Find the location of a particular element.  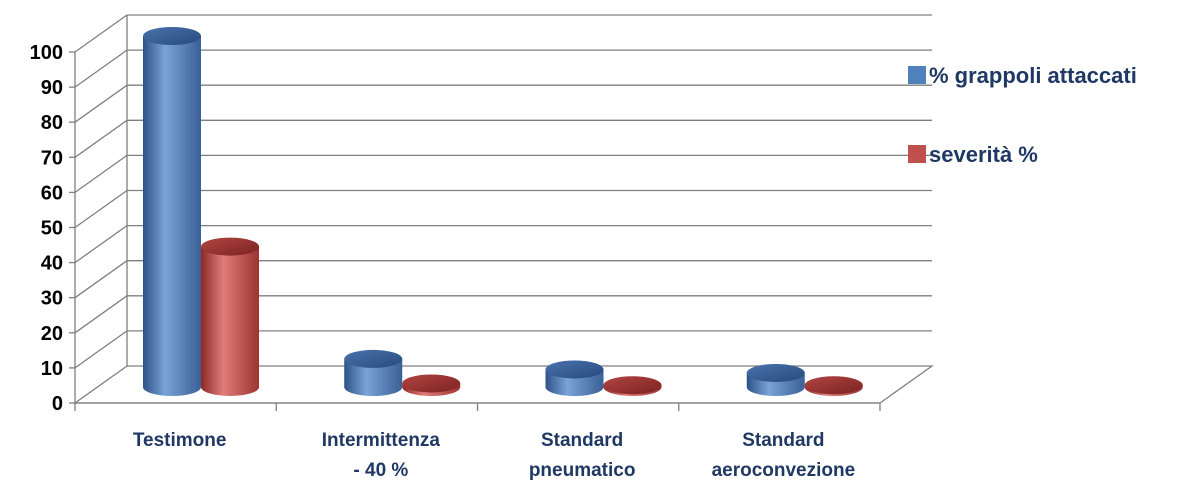

x-tick-label: Standard aeroconvezione is located at coordinates (784, 455).